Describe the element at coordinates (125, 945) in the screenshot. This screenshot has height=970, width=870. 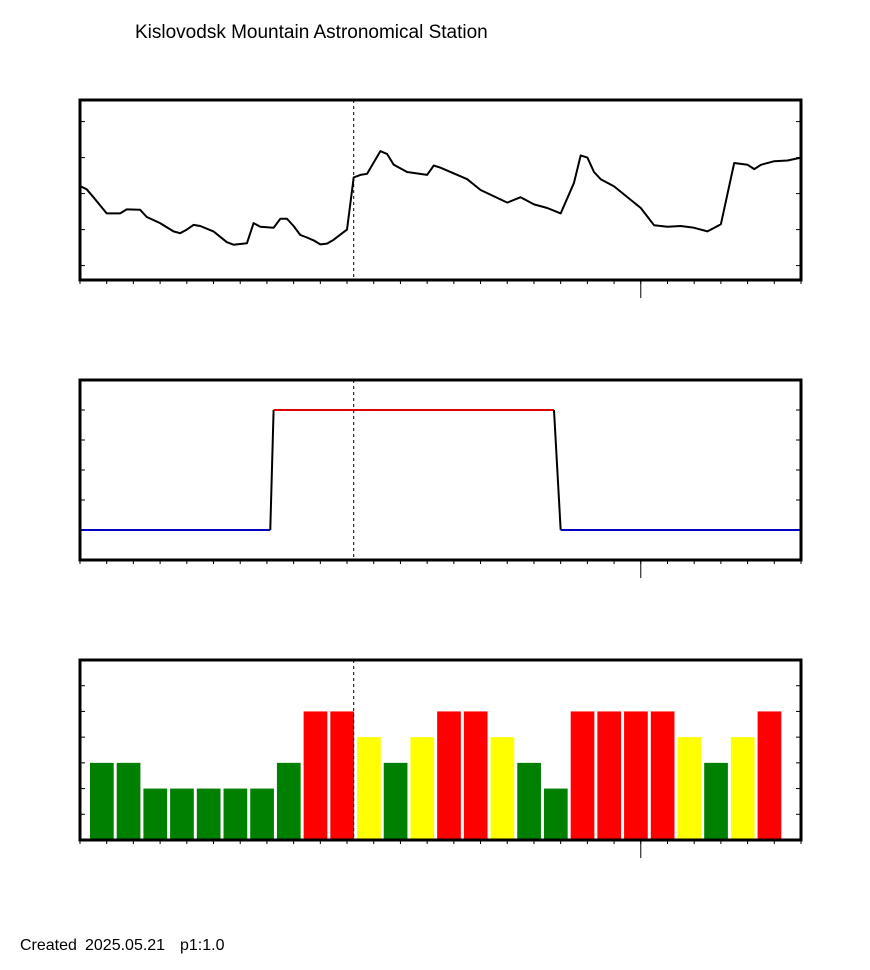
I see `created-date: 2025.05.21` at that location.